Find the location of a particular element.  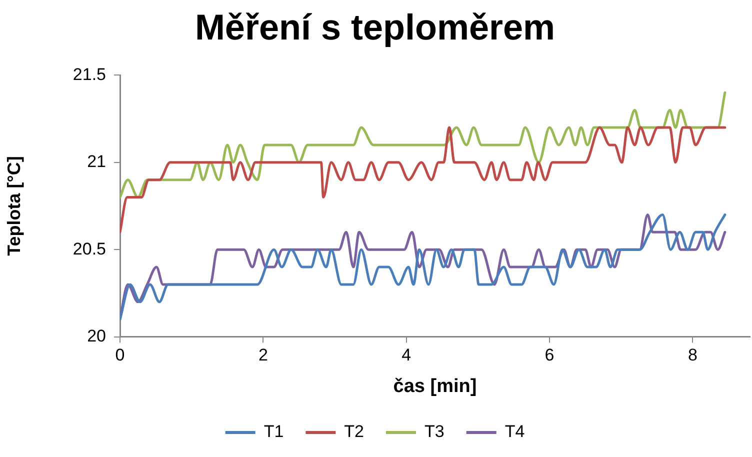

x-tick-label: 6 is located at coordinates (549, 355).